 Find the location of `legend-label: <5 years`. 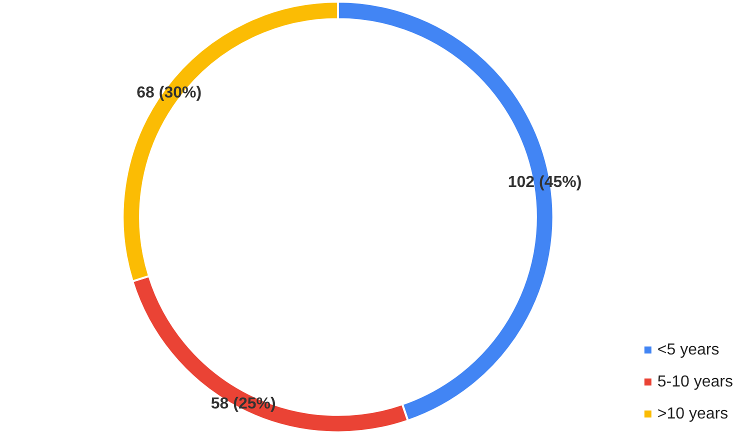

legend-label: <5 years is located at coordinates (688, 350).